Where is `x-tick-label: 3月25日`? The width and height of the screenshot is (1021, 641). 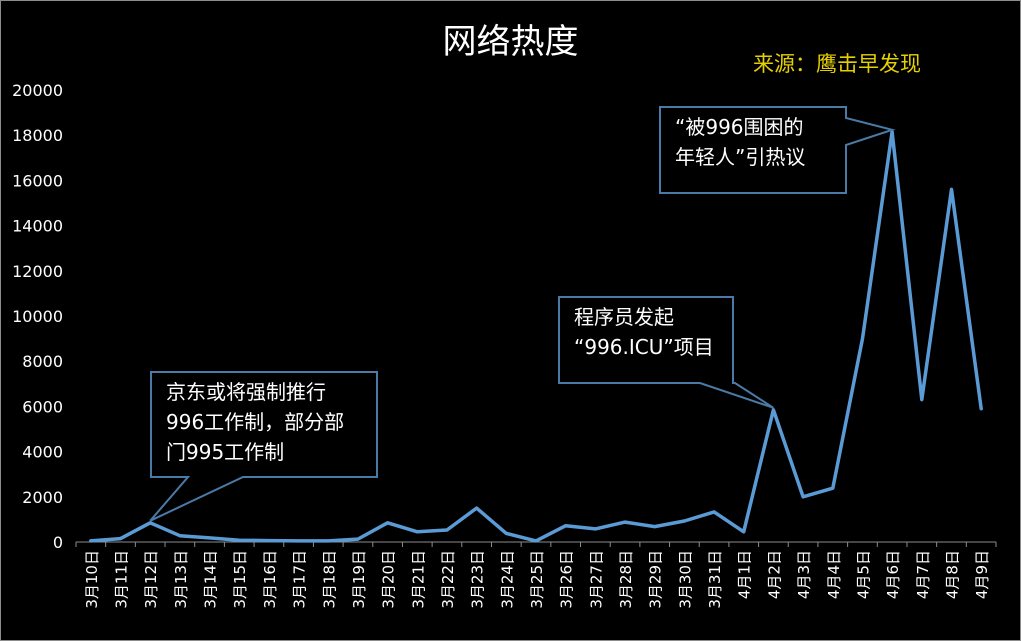
x-tick-label: 3月25日 is located at coordinates (537, 579).